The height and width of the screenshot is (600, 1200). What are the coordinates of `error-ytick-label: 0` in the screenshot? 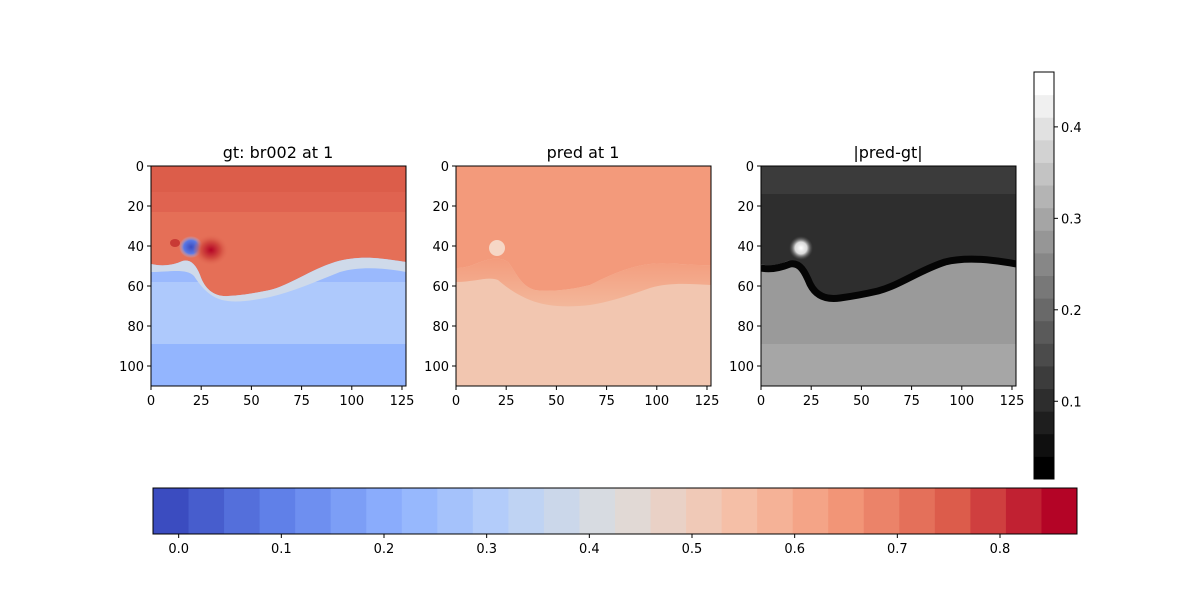 It's located at (750, 167).